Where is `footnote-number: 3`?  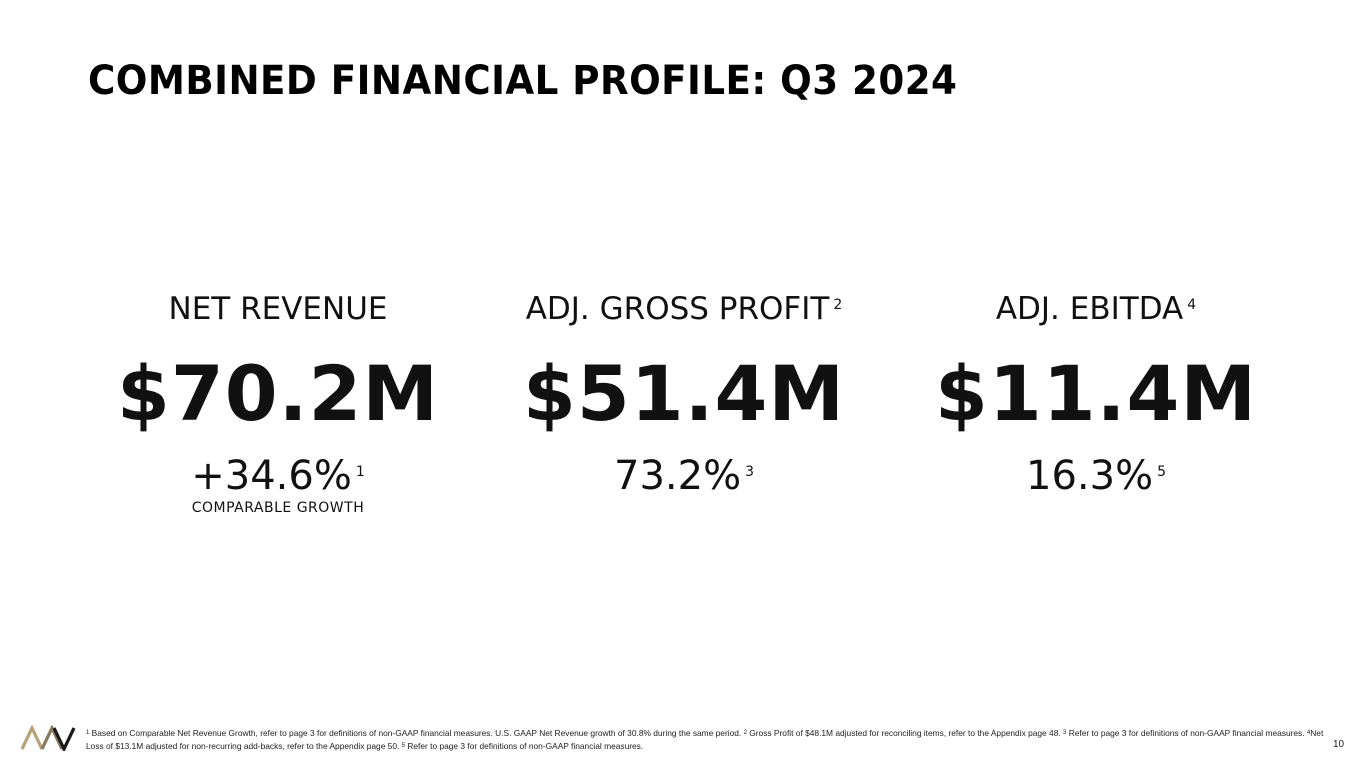 footnote-number: 3 is located at coordinates (1065, 733).